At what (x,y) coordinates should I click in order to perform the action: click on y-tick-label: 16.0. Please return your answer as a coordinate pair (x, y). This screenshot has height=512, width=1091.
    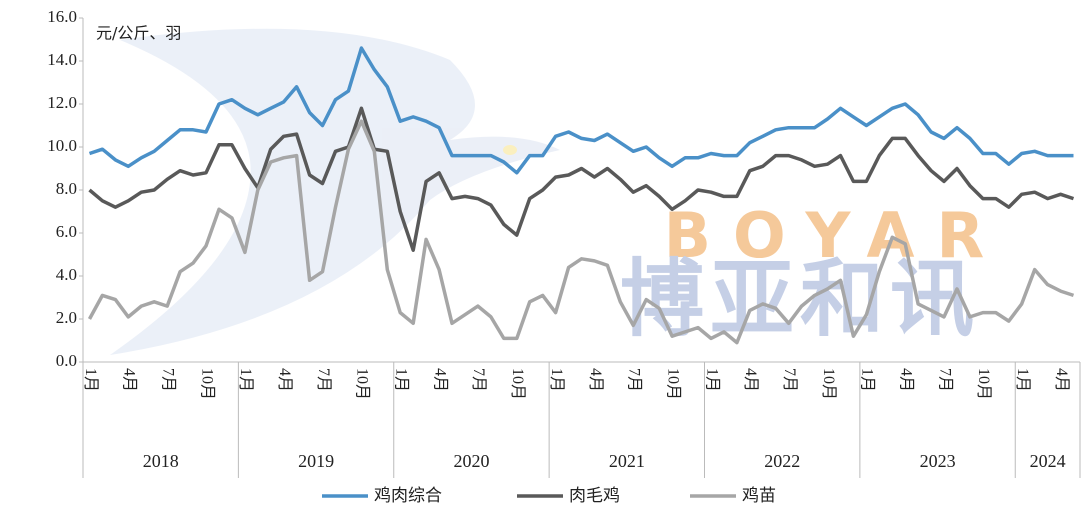
    Looking at the image, I should click on (62, 16).